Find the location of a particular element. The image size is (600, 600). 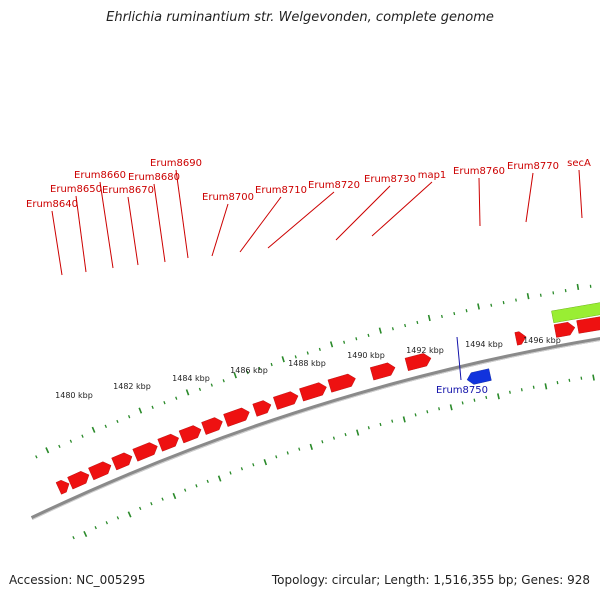

gene-label: Erum8700 is located at coordinates (228, 197).